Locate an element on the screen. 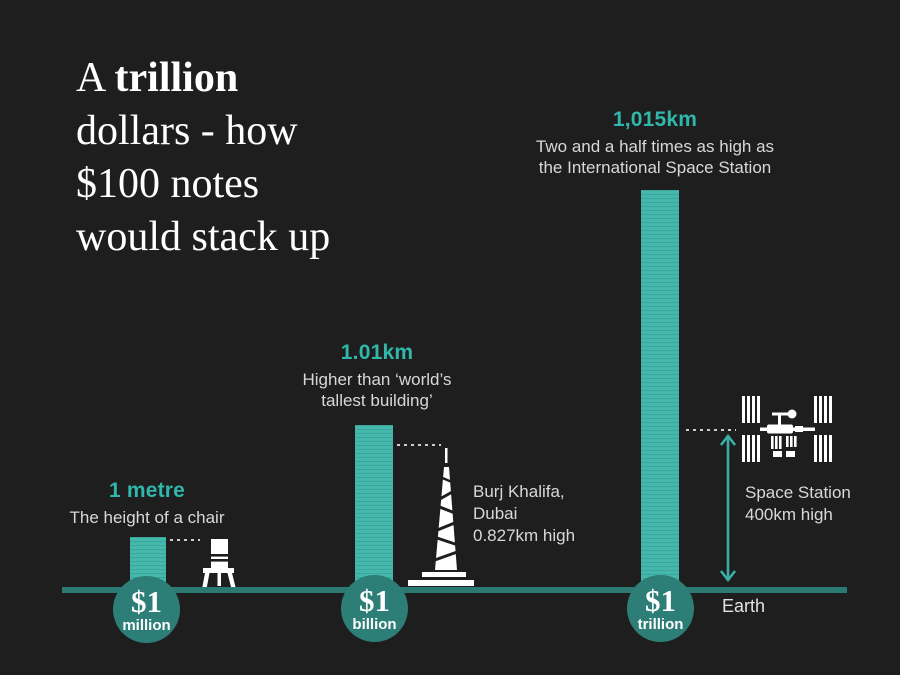 The height and width of the screenshot is (675, 900). coin-trillion-amount: $1 is located at coordinates (660, 600).